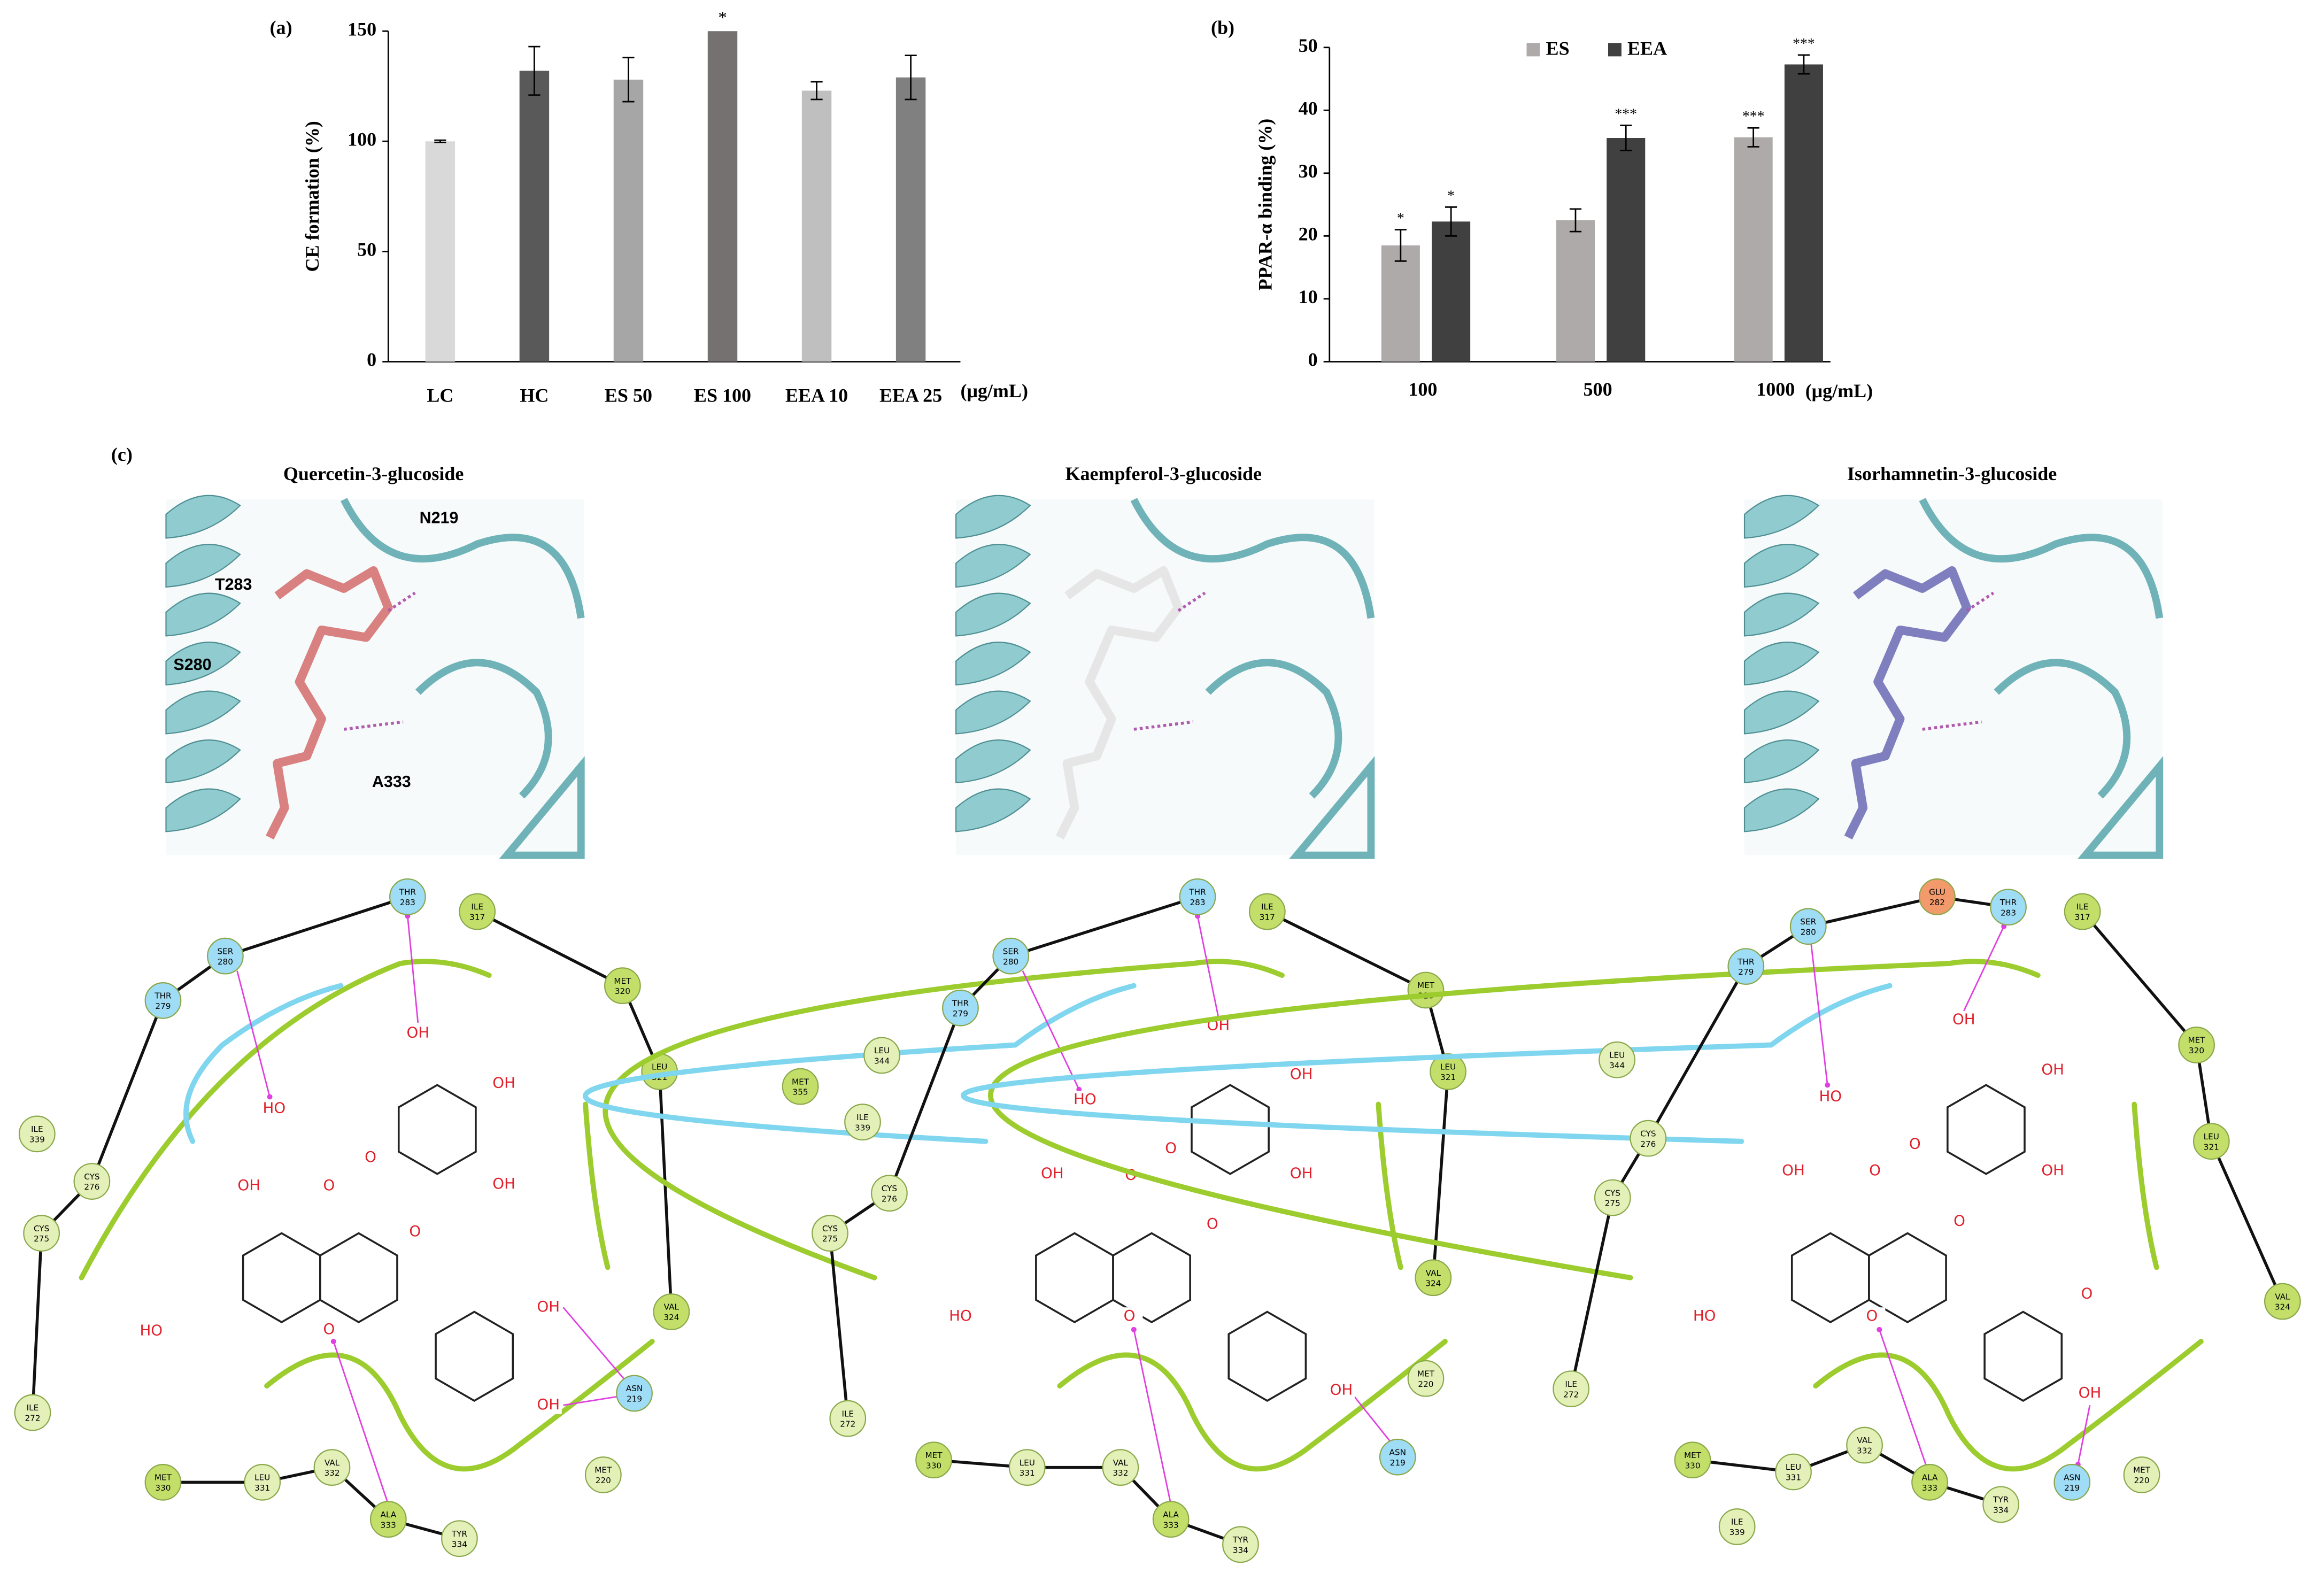  What do you see at coordinates (1011, 951) in the screenshot?
I see `residue-name: SER` at bounding box center [1011, 951].